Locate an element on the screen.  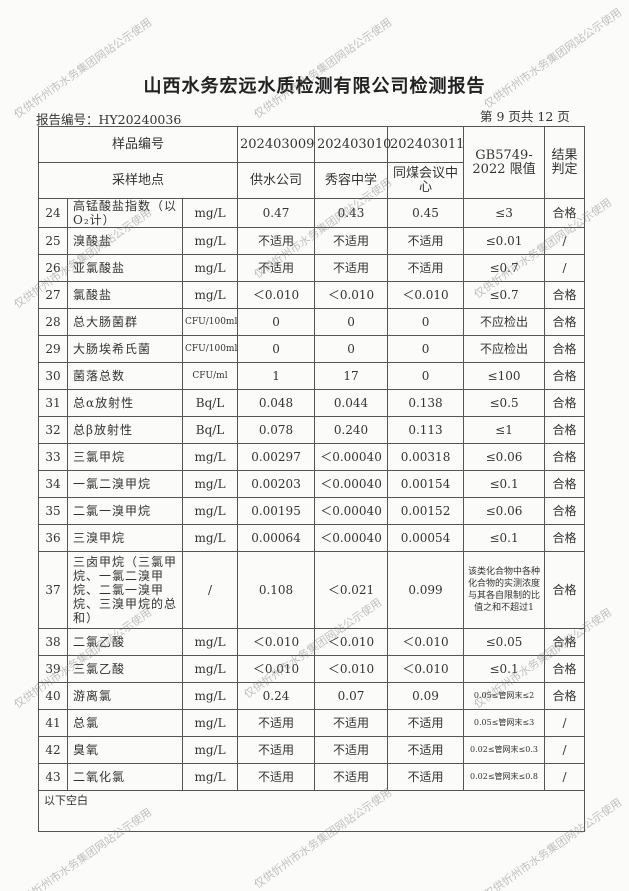
value: 0.00064 is located at coordinates (276, 538).